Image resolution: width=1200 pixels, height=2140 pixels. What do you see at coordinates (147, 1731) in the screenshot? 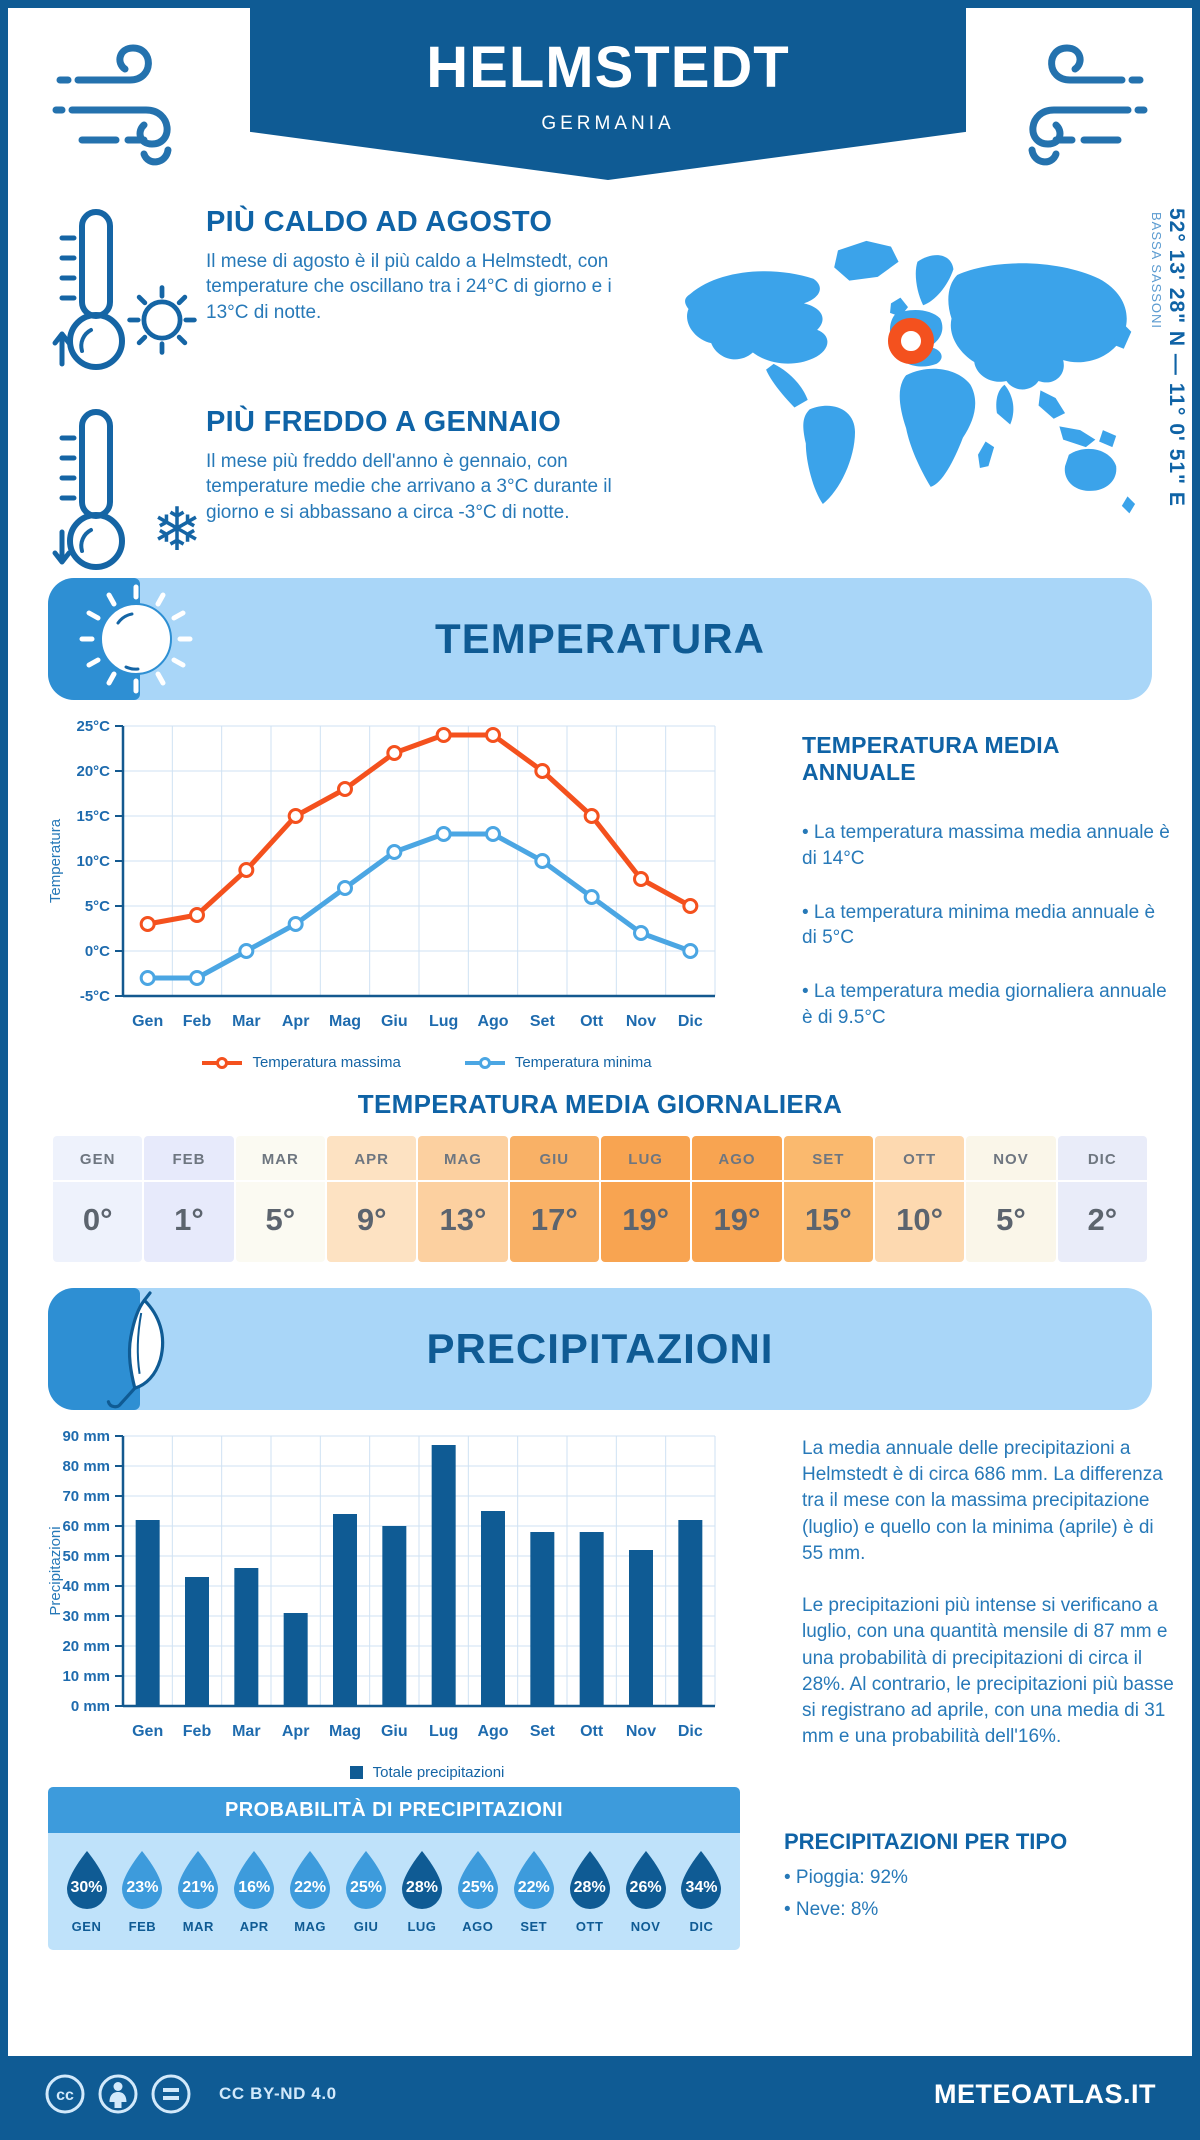
I see `svg-text: Gen` at bounding box center [147, 1731].